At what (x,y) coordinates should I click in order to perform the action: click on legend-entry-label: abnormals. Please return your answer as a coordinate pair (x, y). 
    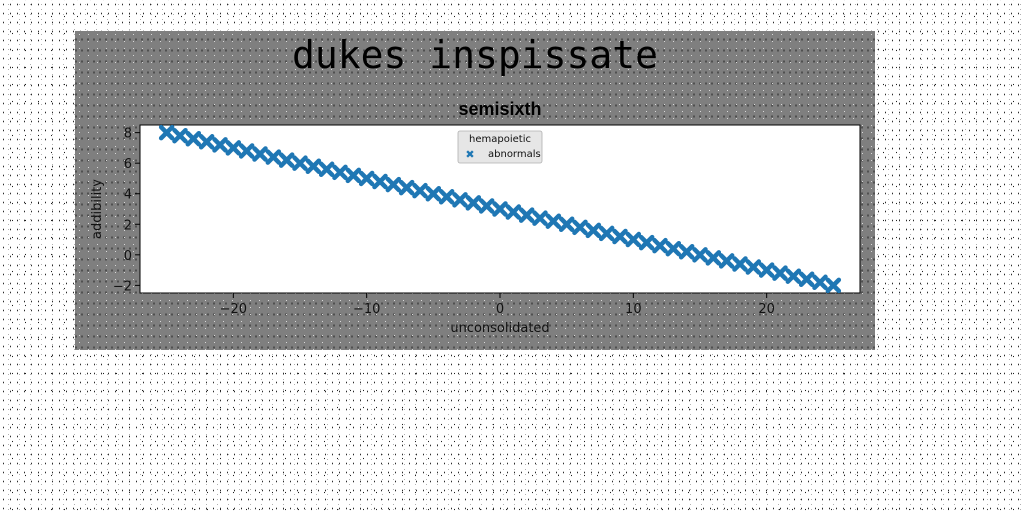
    Looking at the image, I should click on (514, 154).